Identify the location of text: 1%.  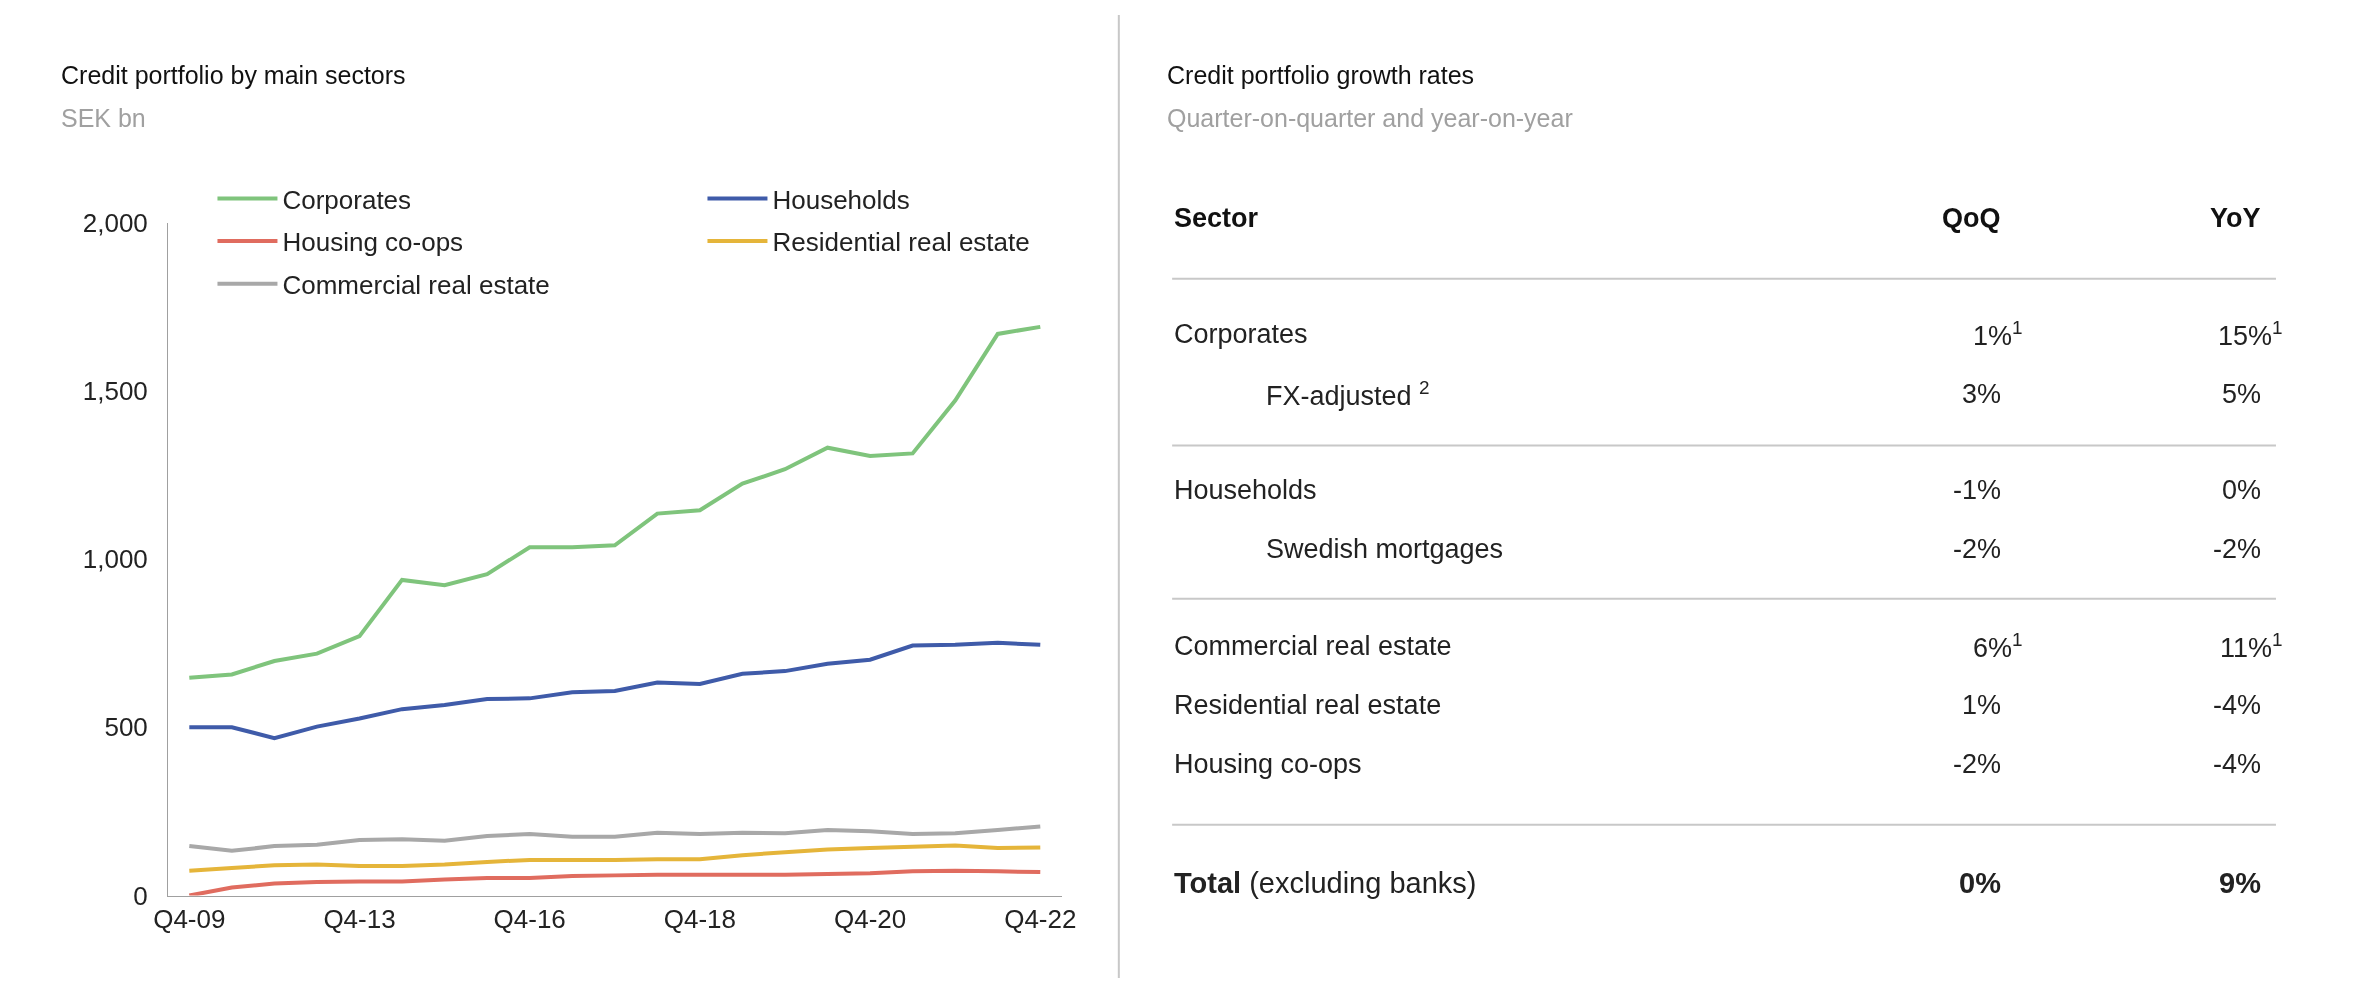
(1982, 705).